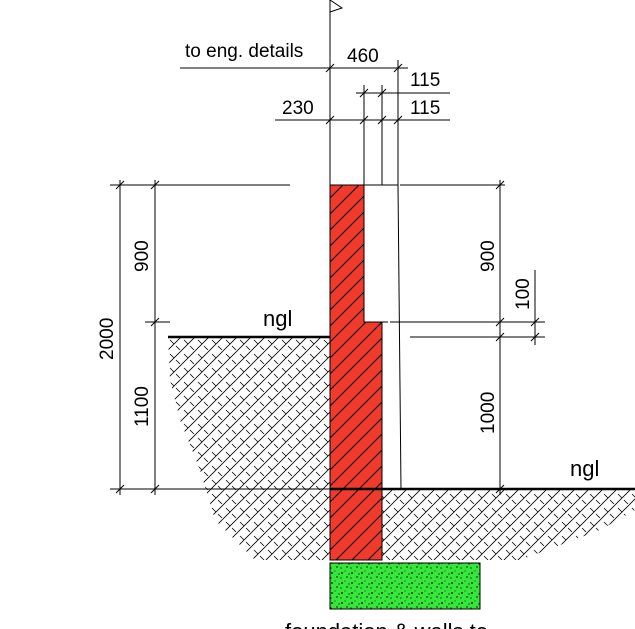 This screenshot has height=629, width=635. What do you see at coordinates (315, 92) in the screenshot?
I see `top-dimensions` at bounding box center [315, 92].